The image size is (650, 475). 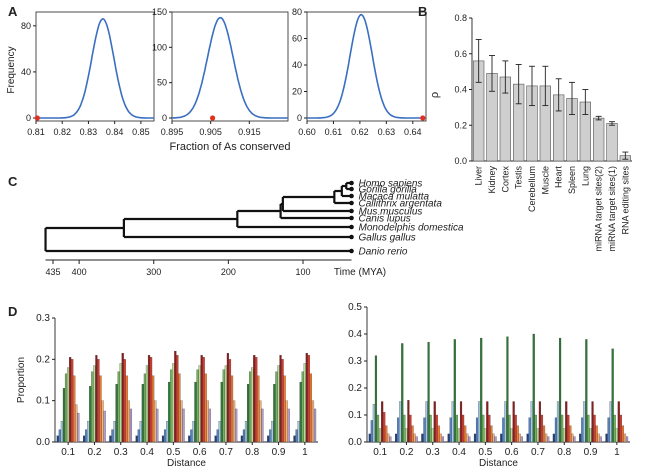 I want to click on time-tick-label: 400, so click(x=79, y=272).